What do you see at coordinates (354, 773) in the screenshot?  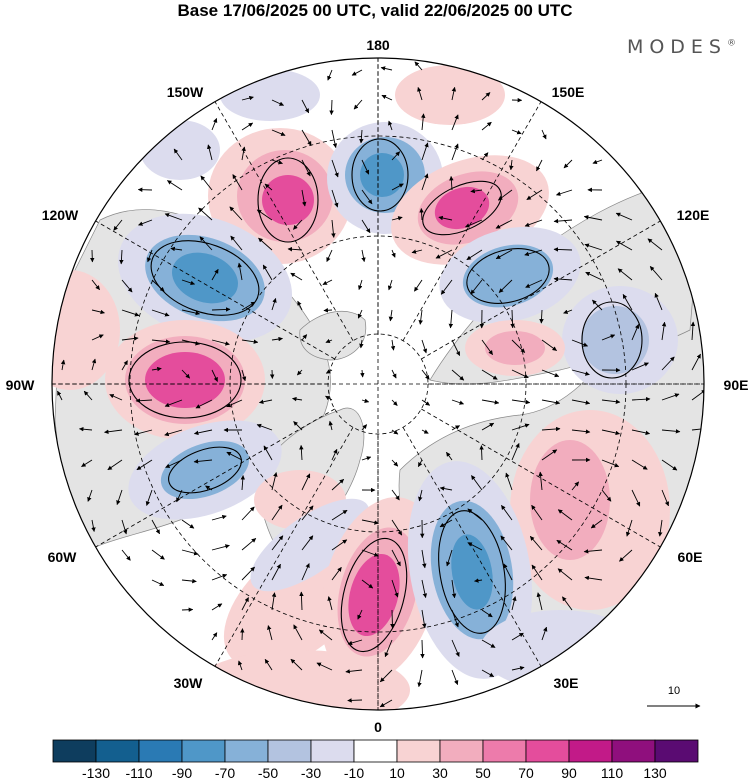 I see `colorbar-tick-label: -10` at bounding box center [354, 773].